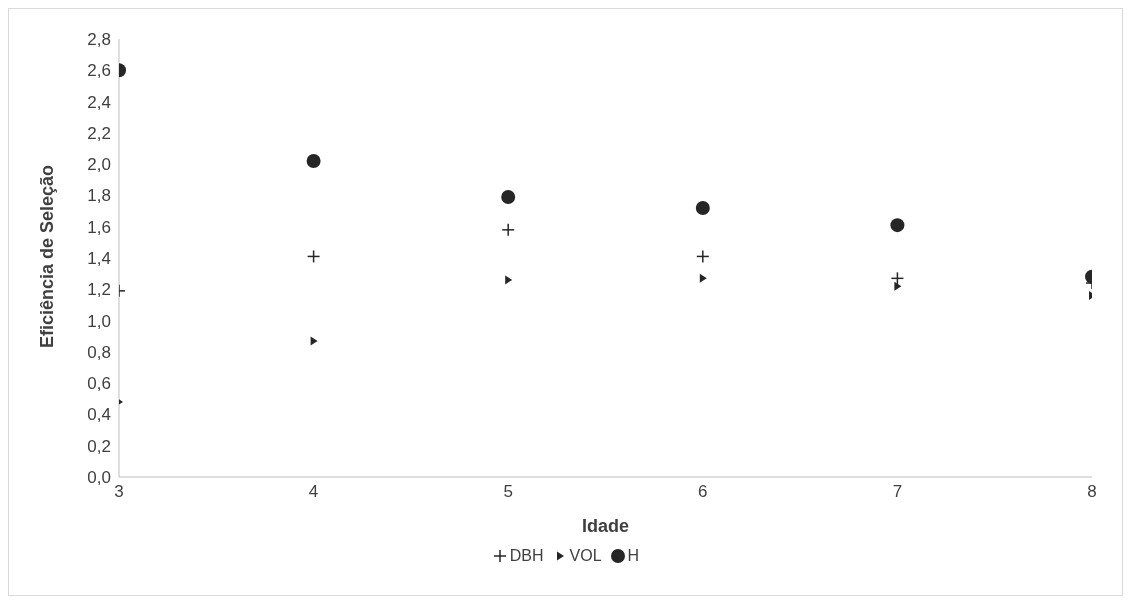 The height and width of the screenshot is (604, 1131). Describe the element at coordinates (99, 71) in the screenshot. I see `y-tick-label: 2,6` at that location.